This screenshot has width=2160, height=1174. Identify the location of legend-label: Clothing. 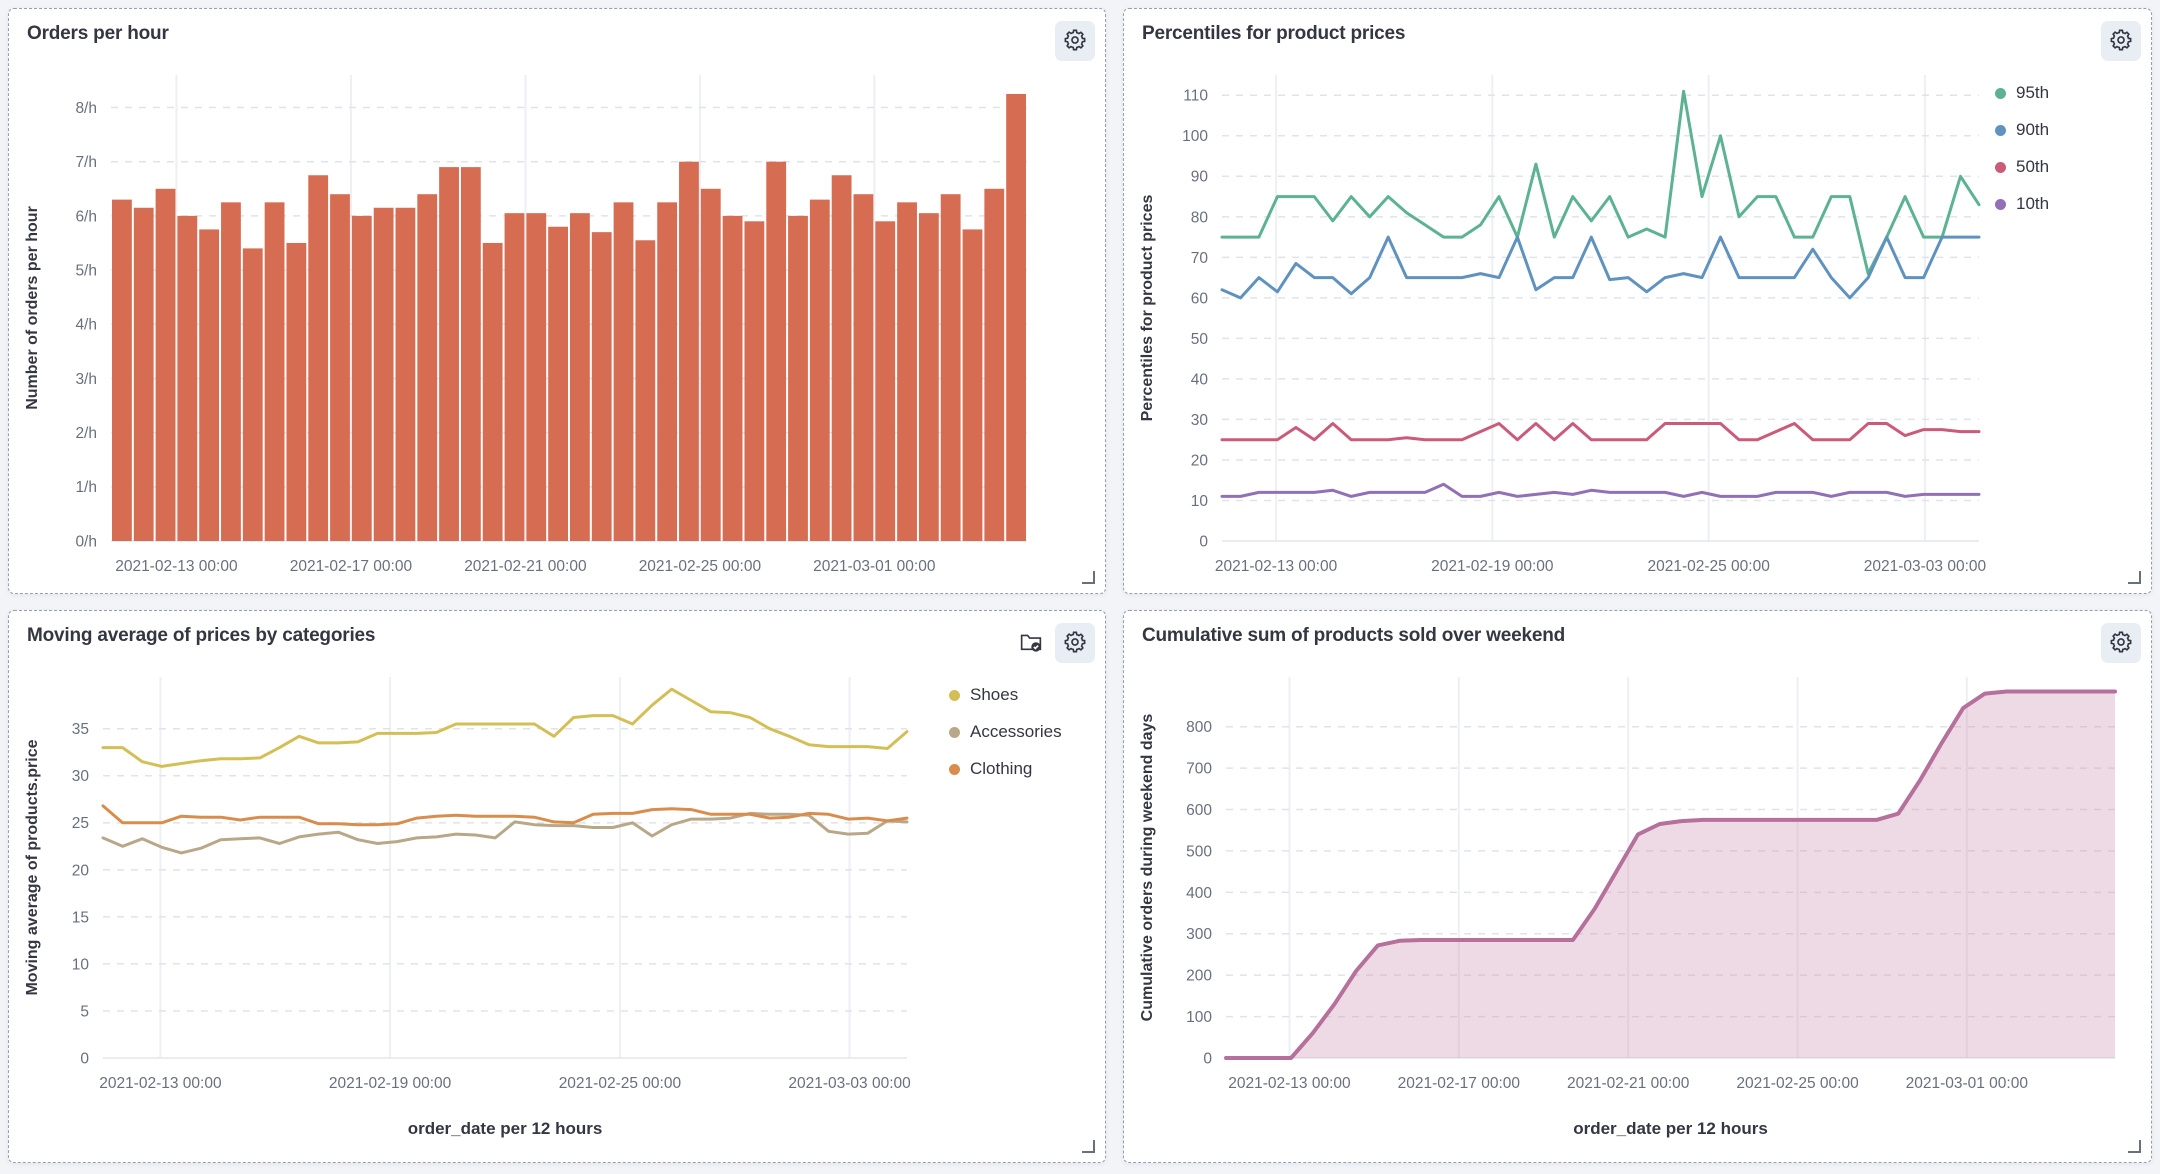
(1001, 768).